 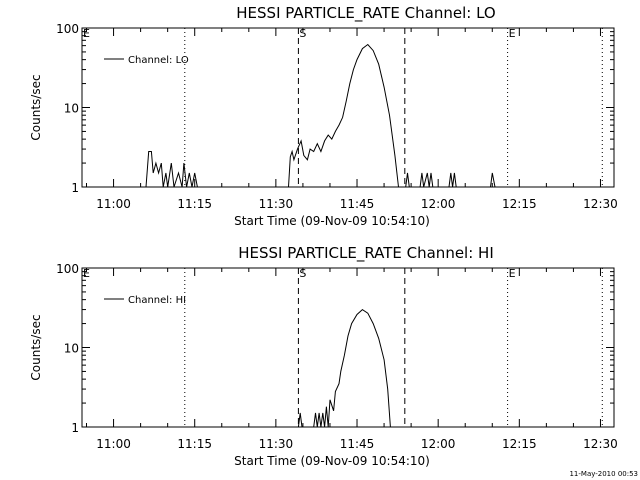 What do you see at coordinates (157, 300) in the screenshot?
I see `legend-label: Channel: HI` at bounding box center [157, 300].